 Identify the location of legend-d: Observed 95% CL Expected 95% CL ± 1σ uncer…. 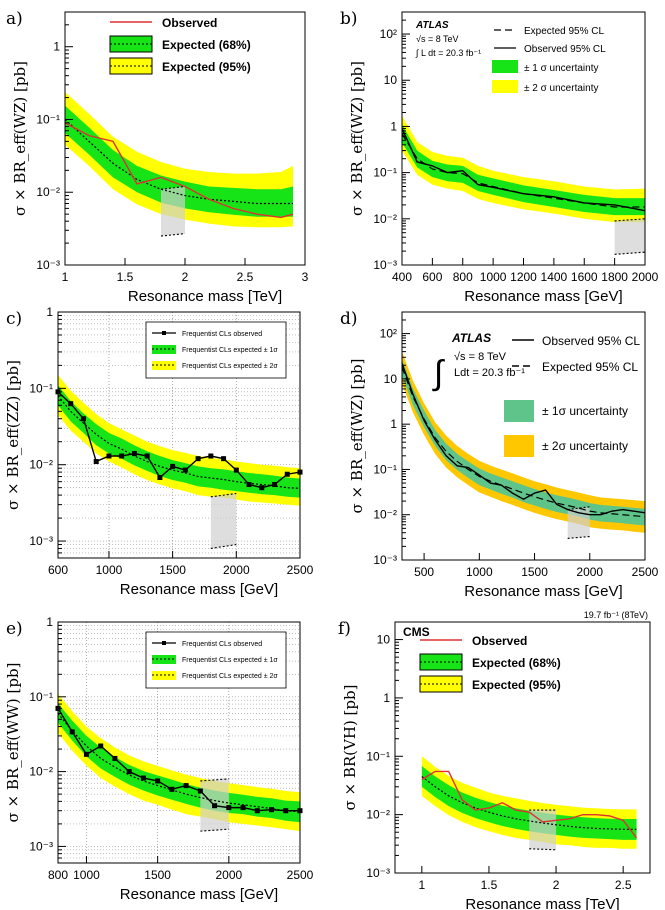
(572, 395).